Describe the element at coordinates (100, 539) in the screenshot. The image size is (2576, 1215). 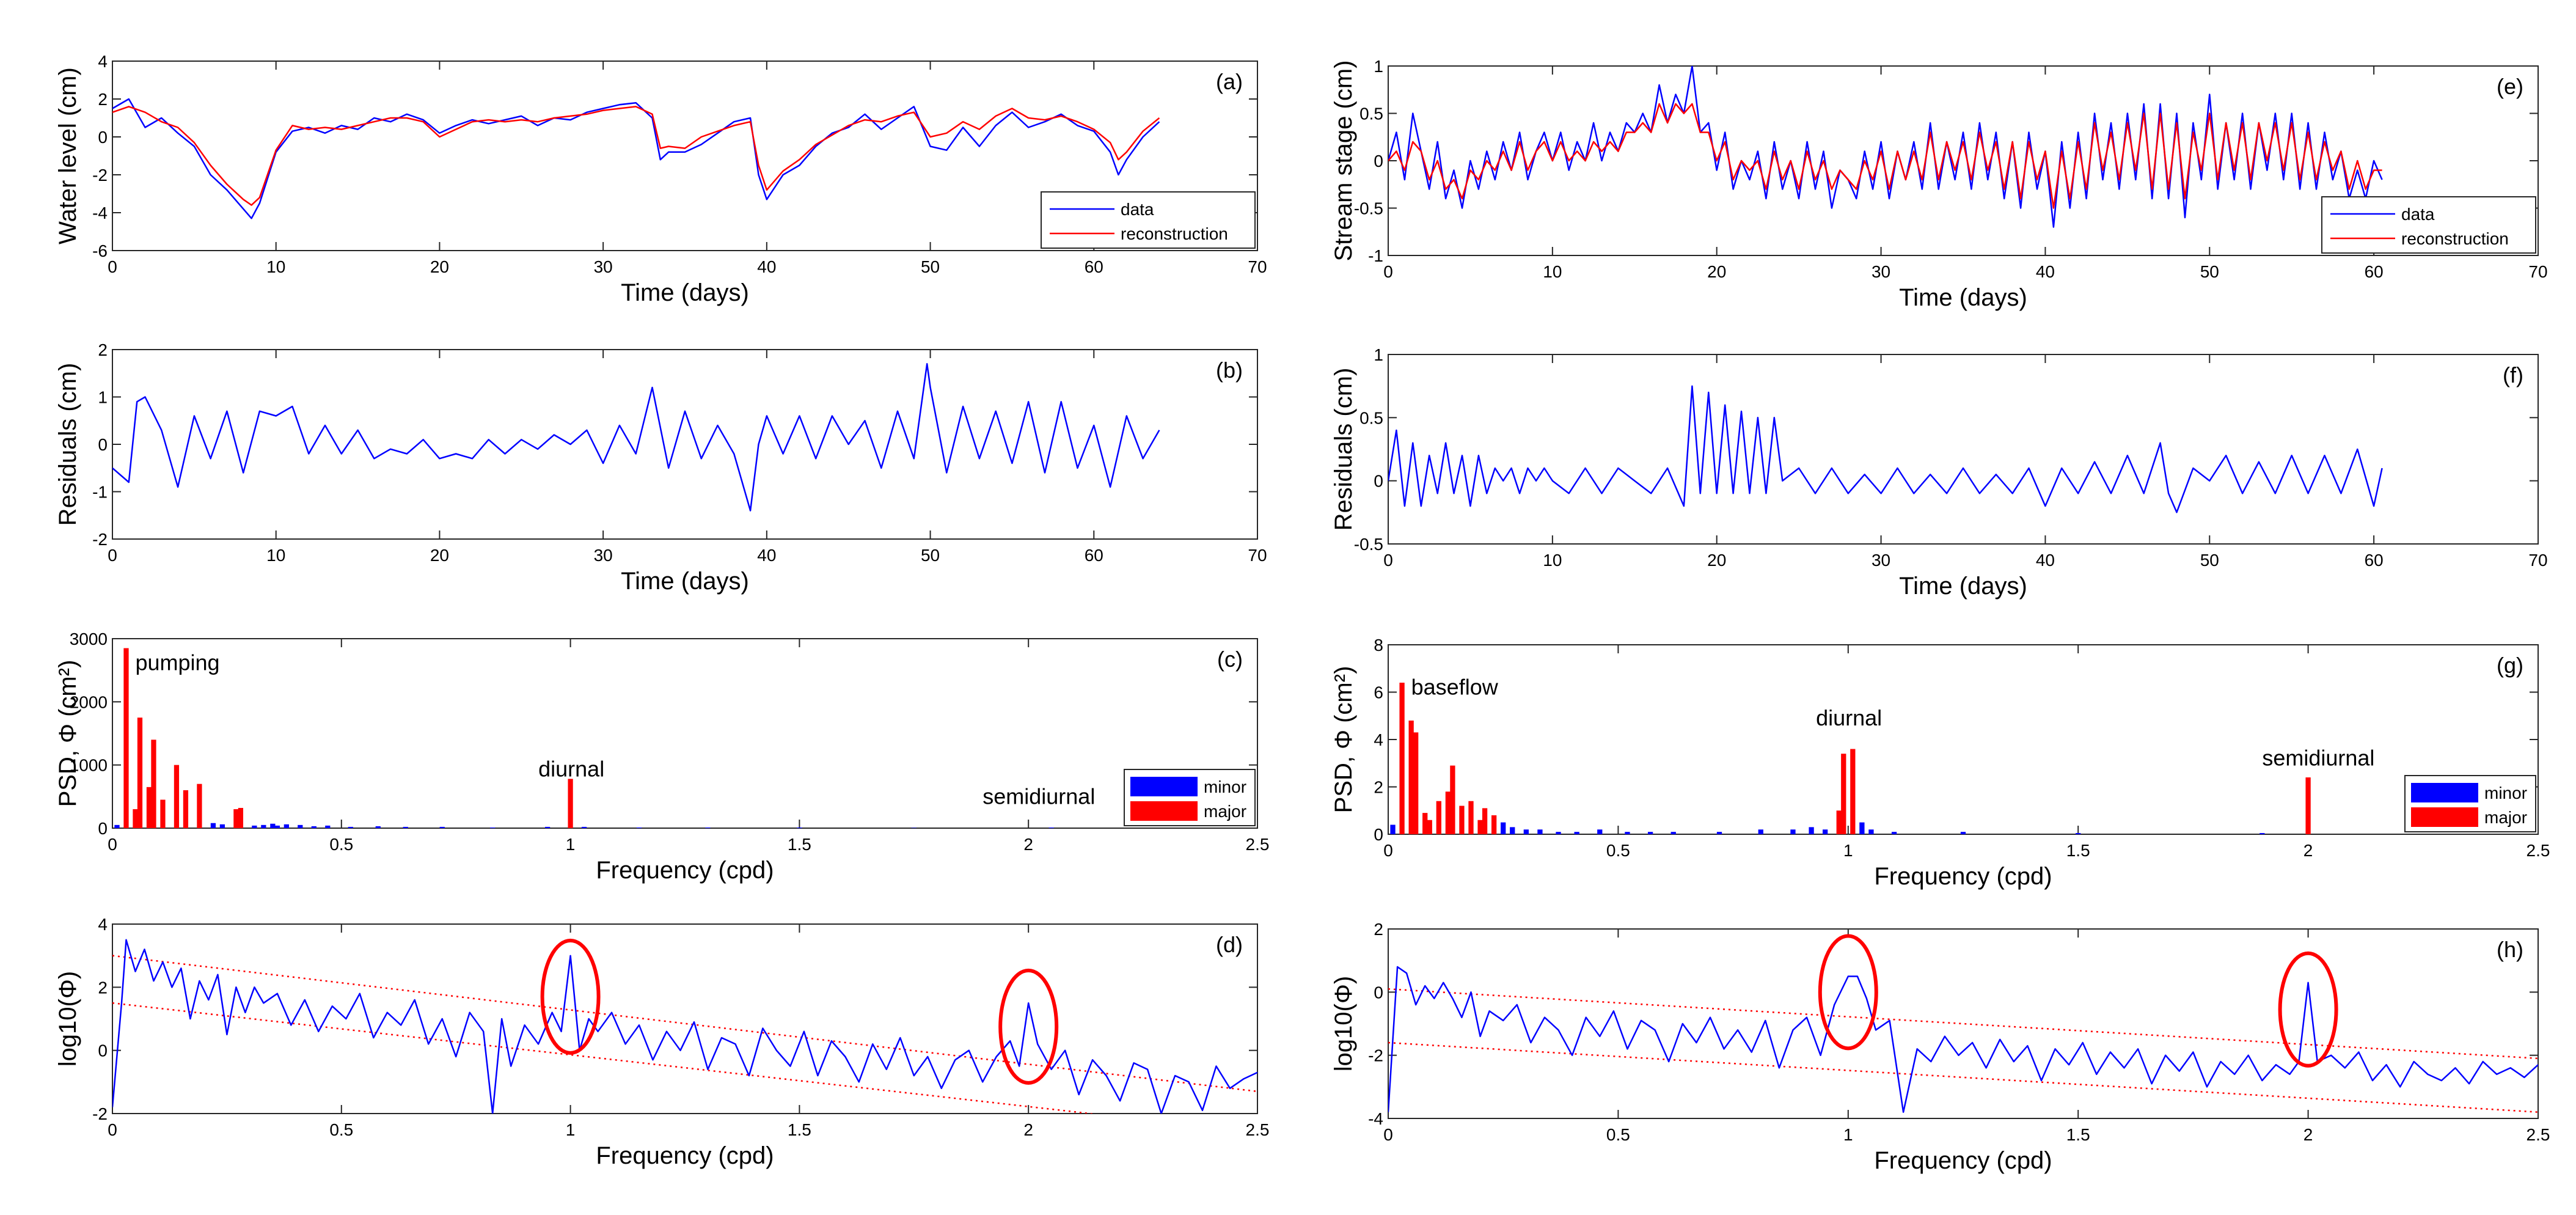
I see `y-tick-label: -2` at that location.